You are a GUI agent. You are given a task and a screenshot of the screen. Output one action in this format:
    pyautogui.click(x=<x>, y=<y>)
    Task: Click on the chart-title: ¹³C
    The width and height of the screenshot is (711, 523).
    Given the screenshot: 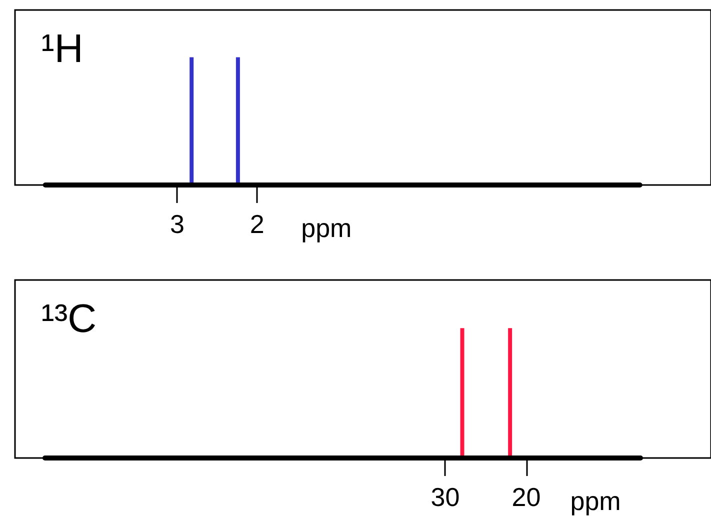 What is the action you would take?
    pyautogui.click(x=69, y=319)
    